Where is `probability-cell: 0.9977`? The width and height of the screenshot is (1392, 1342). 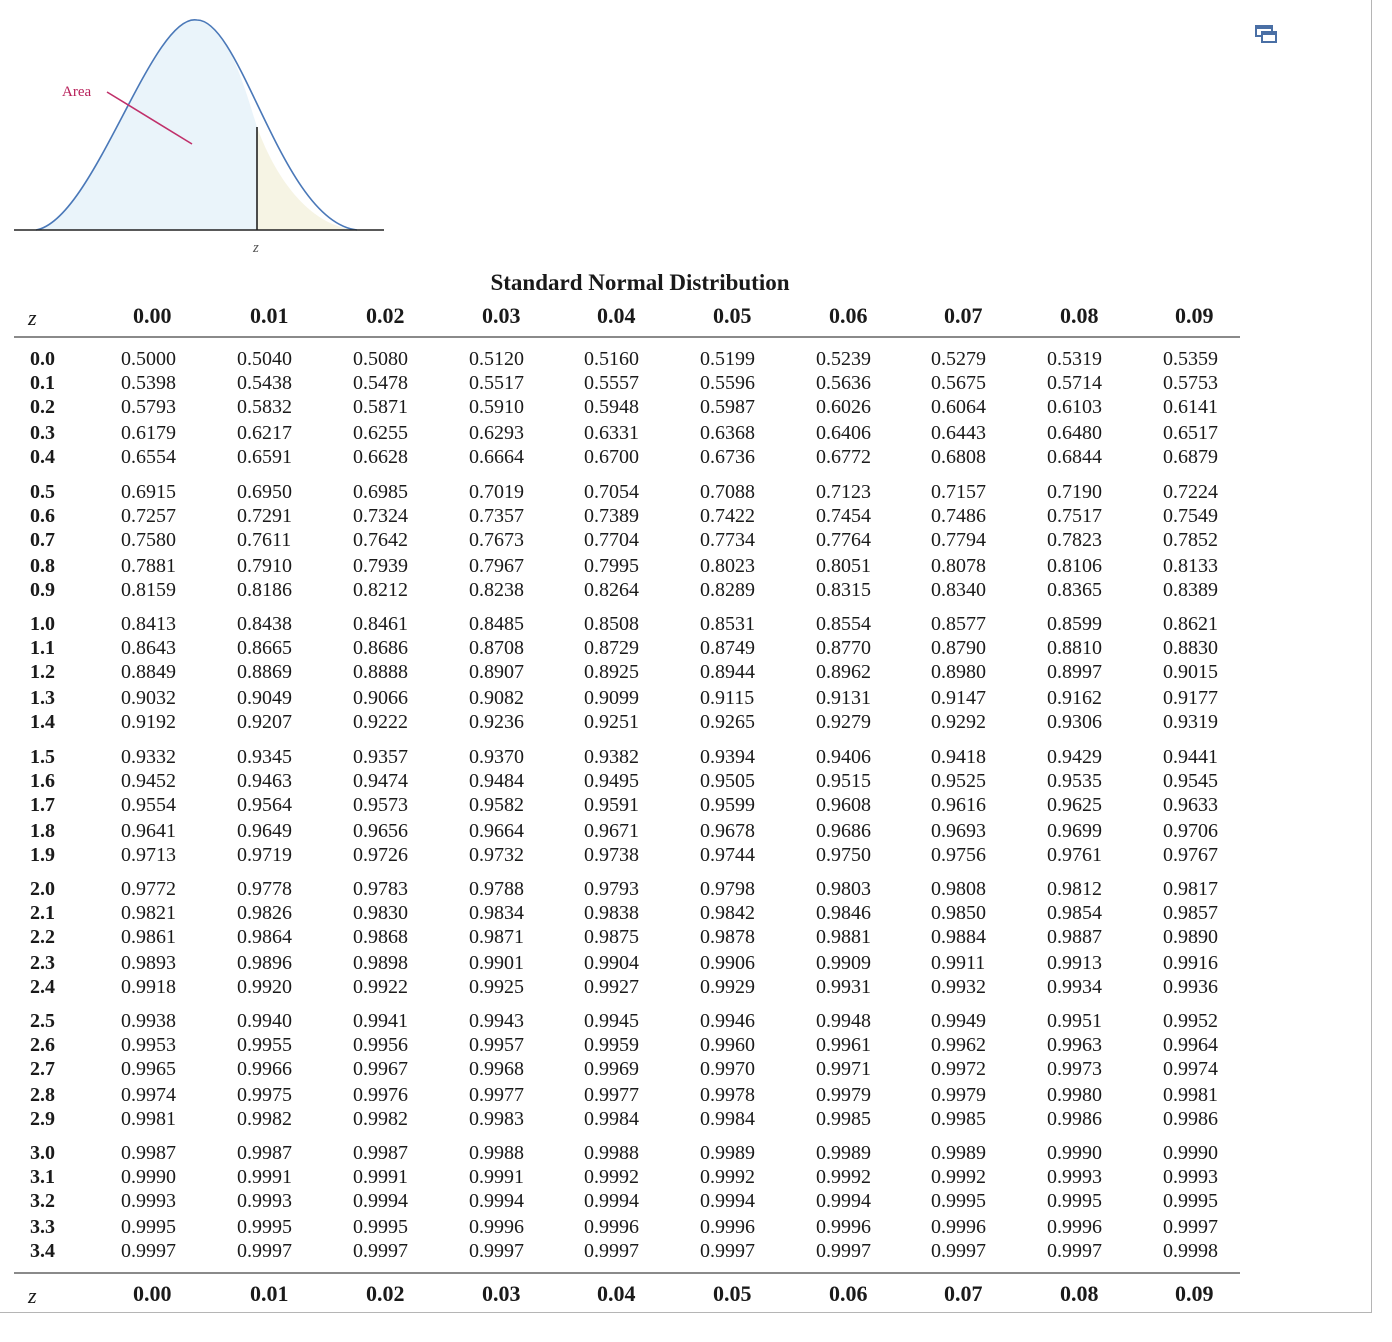
probability-cell: 0.9977 is located at coordinates (611, 1095).